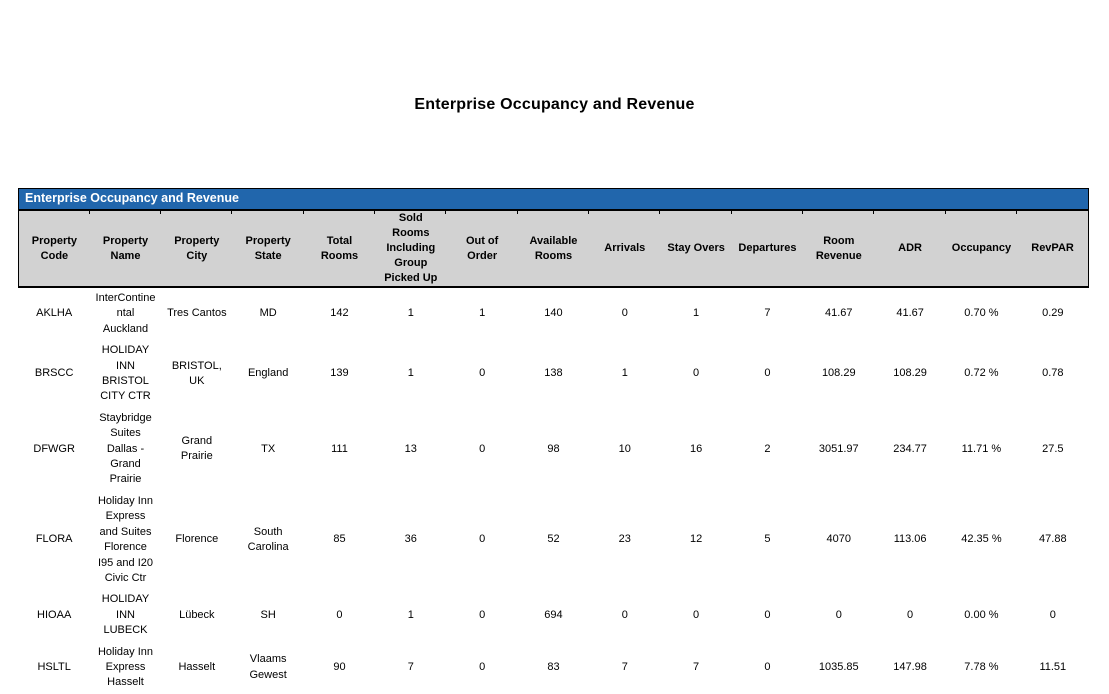  Describe the element at coordinates (125, 373) in the screenshot. I see `cell-property-name: HOLIDAY INN BRISTOL CITY CTR` at that location.